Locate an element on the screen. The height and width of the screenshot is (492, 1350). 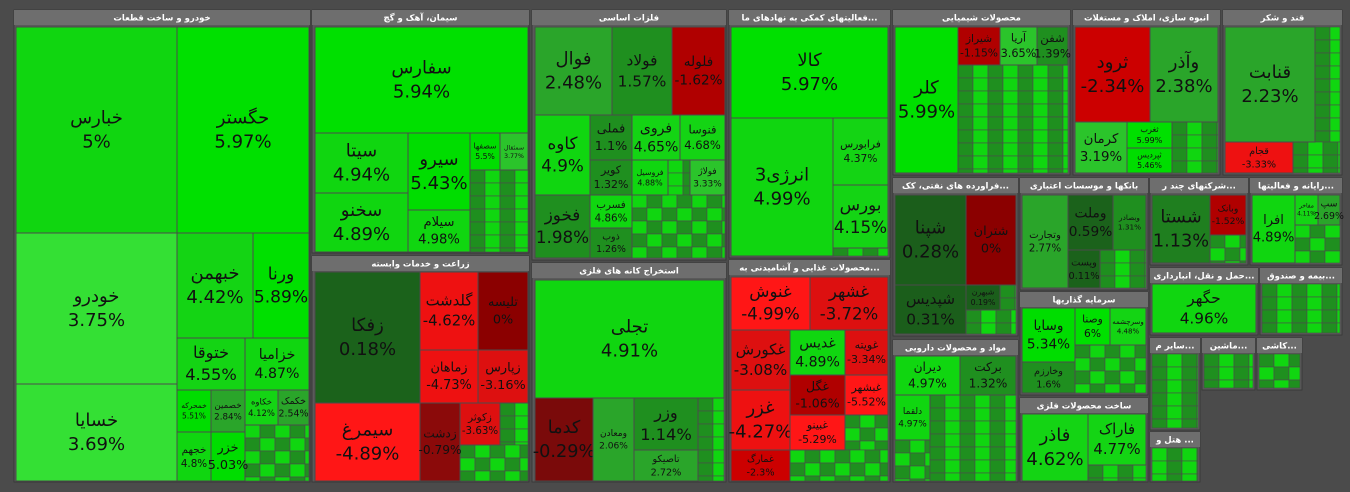
stock-name: خبارس is located at coordinates (96, 117).